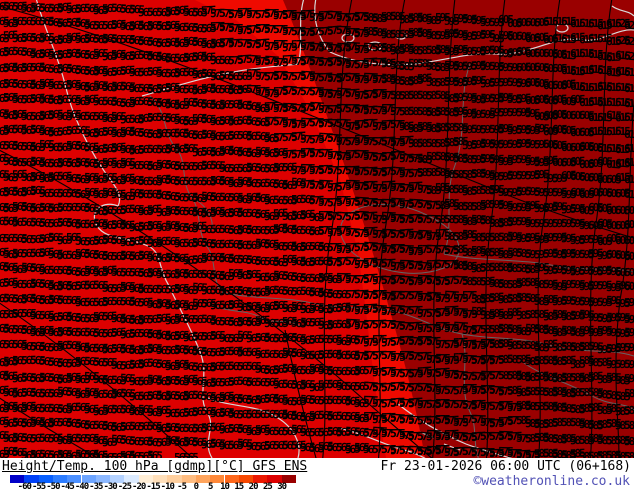 This screenshot has height=490, width=634. I want to click on coast-danish-islands, so click(374, 41).